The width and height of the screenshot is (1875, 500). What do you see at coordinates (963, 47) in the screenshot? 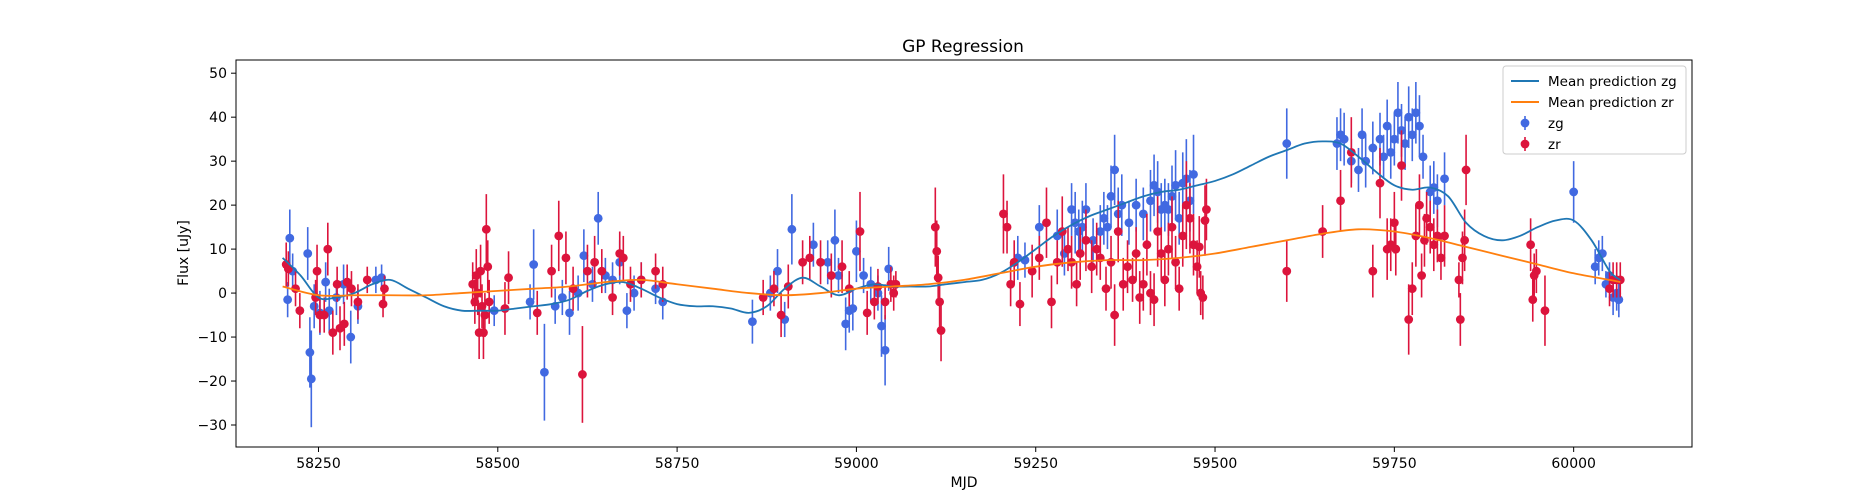
I see `chart-title: GP Regression` at bounding box center [963, 47].